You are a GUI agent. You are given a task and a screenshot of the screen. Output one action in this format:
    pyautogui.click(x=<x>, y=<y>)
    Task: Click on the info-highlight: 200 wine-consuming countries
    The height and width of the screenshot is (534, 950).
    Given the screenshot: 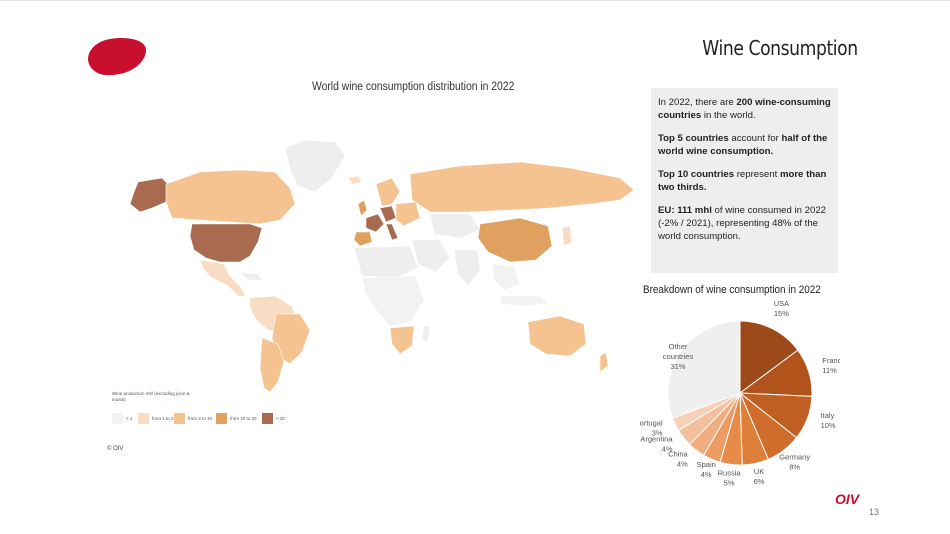 What is the action you would take?
    pyautogui.click(x=744, y=109)
    